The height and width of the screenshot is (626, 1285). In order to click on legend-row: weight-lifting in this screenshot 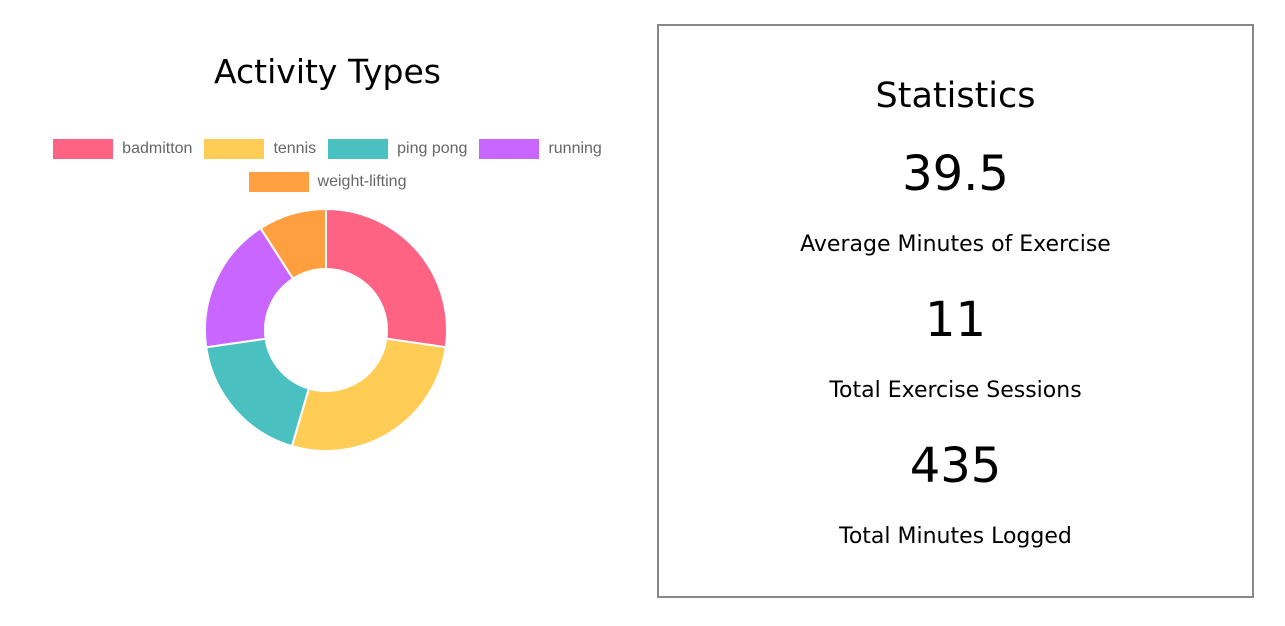, I will do `click(327, 182)`.